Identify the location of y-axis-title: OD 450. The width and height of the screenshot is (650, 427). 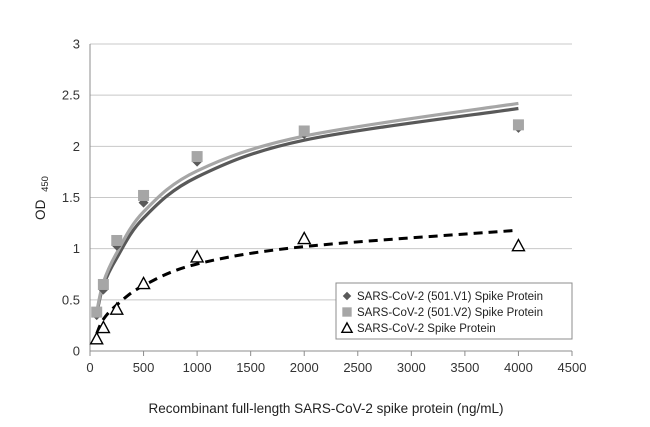
(42, 198).